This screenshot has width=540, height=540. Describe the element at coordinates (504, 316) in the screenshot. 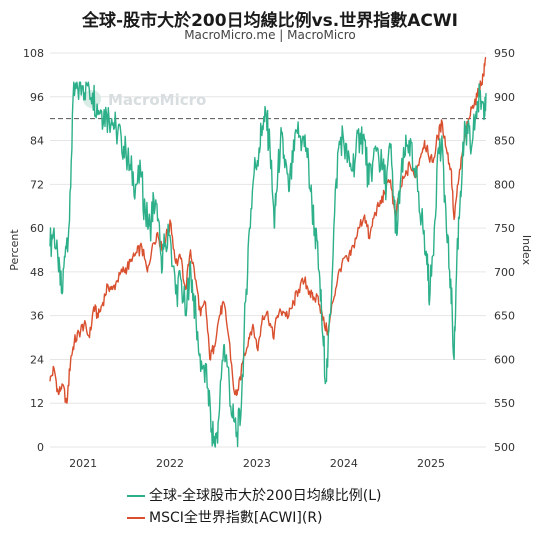

I see `y-right-tick-label: 650` at that location.